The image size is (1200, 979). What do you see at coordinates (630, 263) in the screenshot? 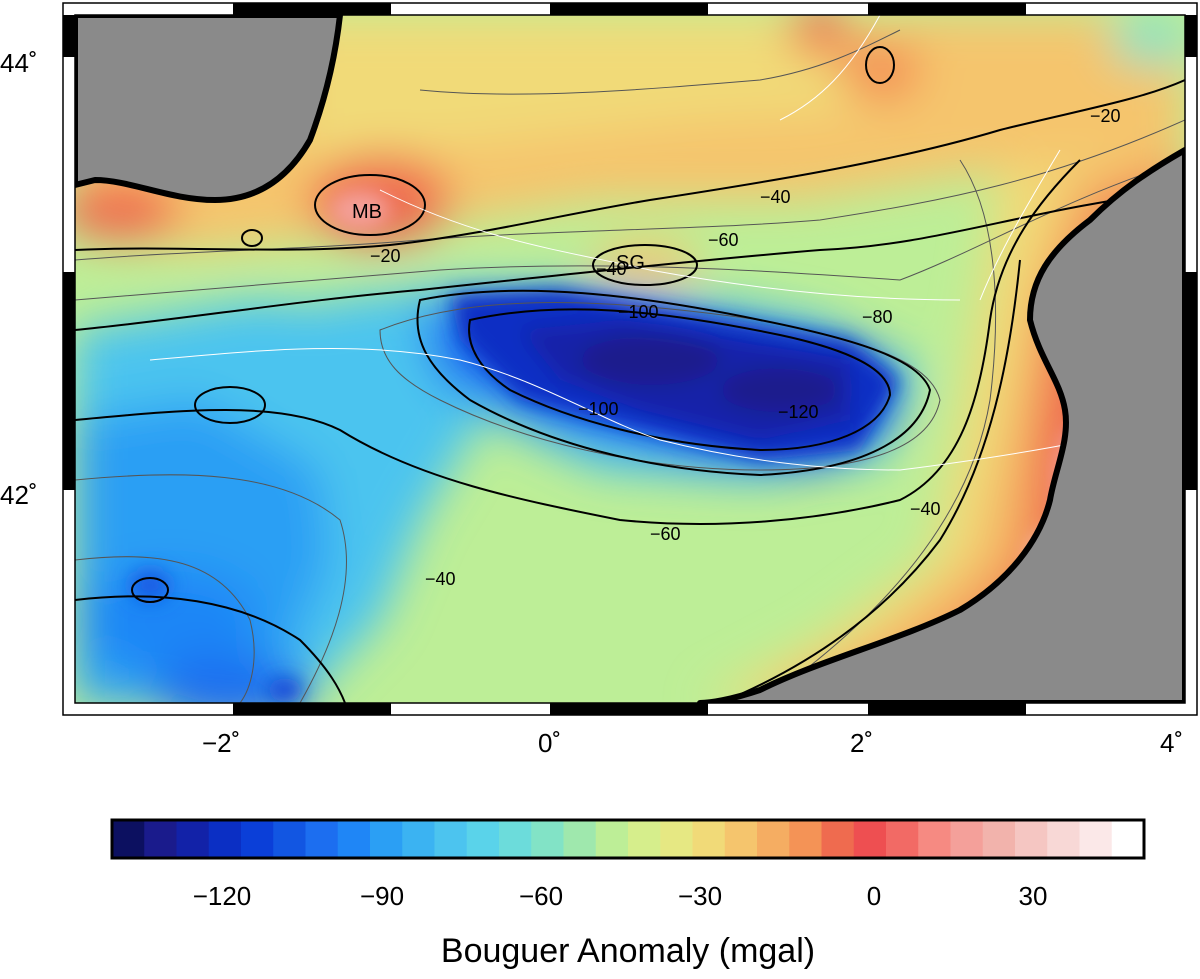
I see `feature-label-sg: SG` at bounding box center [630, 263].